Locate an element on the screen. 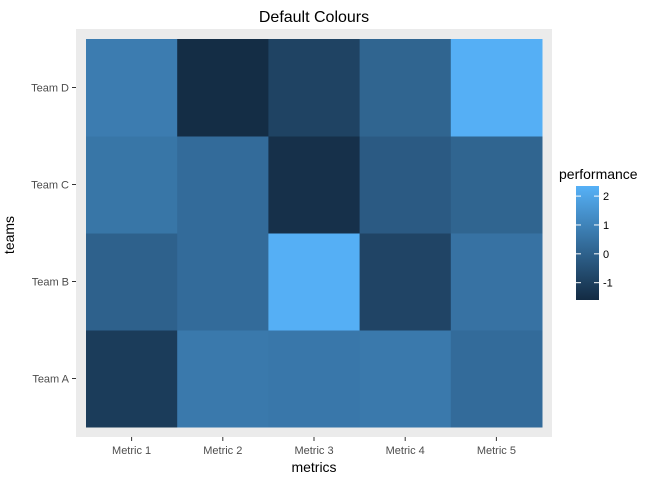 This screenshot has height=480, width=672. legend-color-bar is located at coordinates (587, 243).